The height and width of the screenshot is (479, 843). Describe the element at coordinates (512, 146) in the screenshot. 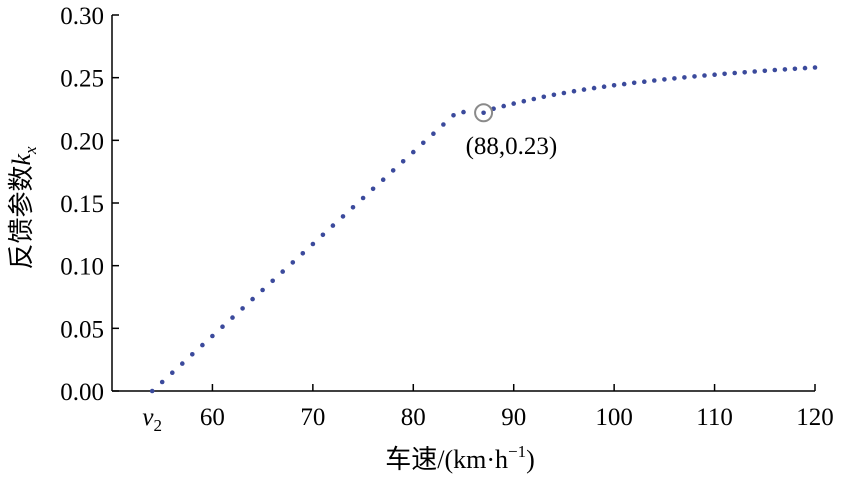

I see `breakpoint-annotation: (88,0.23)` at that location.